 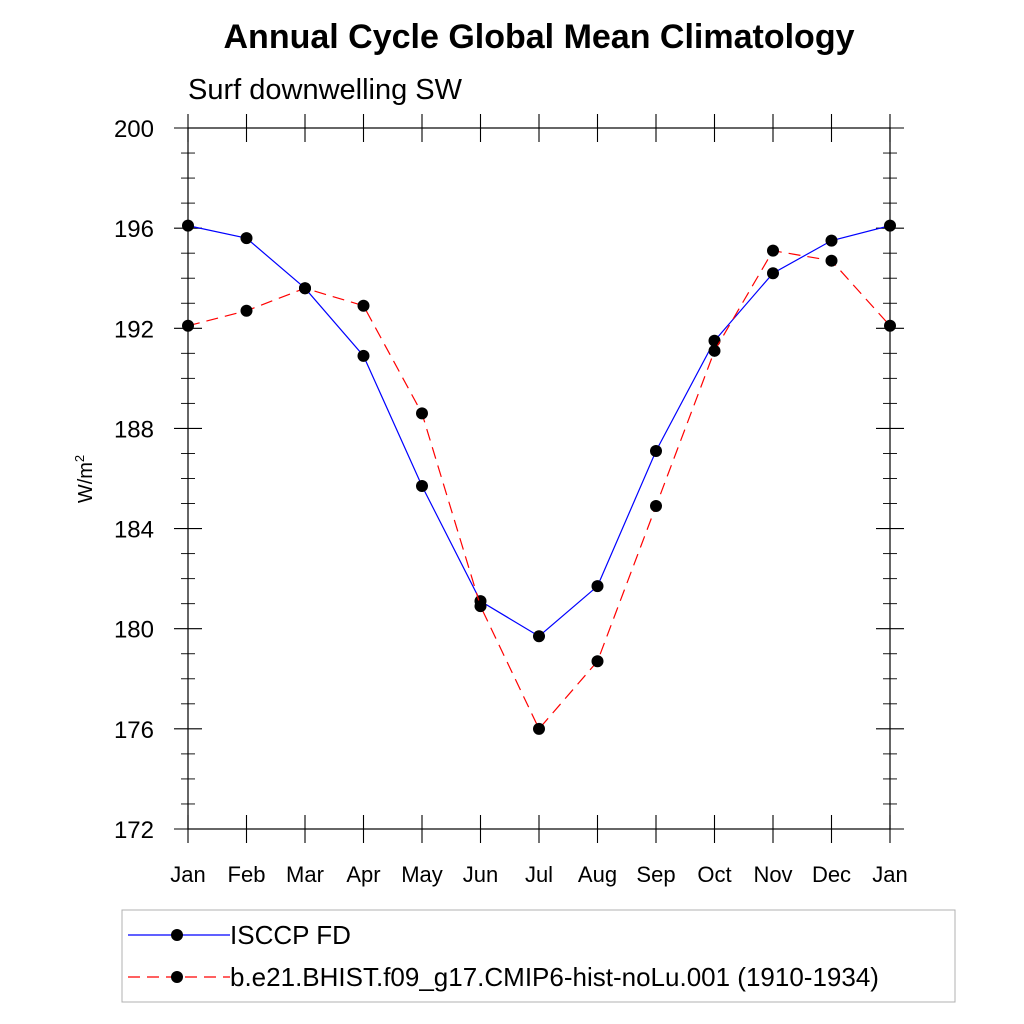 I want to click on x-tick-label: Aug, so click(x=597, y=874).